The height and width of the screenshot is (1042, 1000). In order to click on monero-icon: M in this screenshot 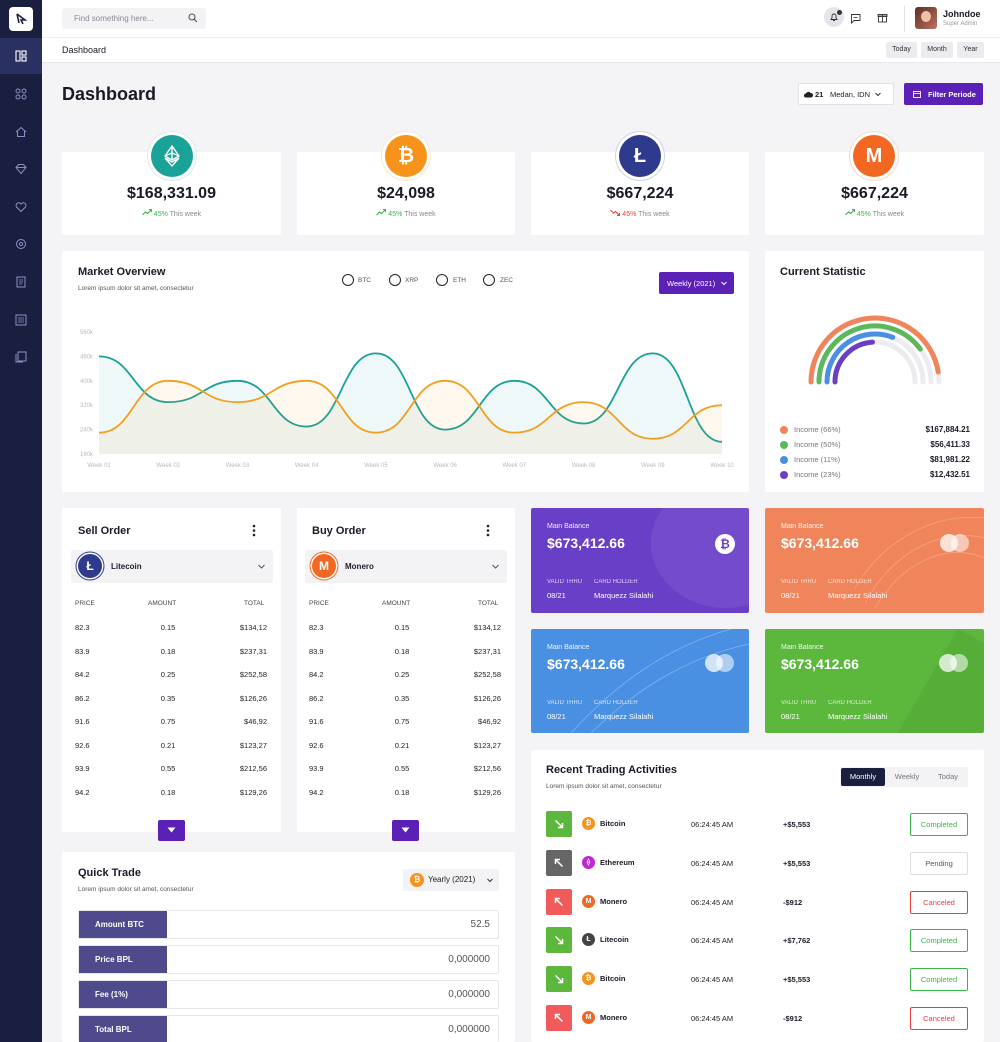, I will do `click(588, 1017)`.